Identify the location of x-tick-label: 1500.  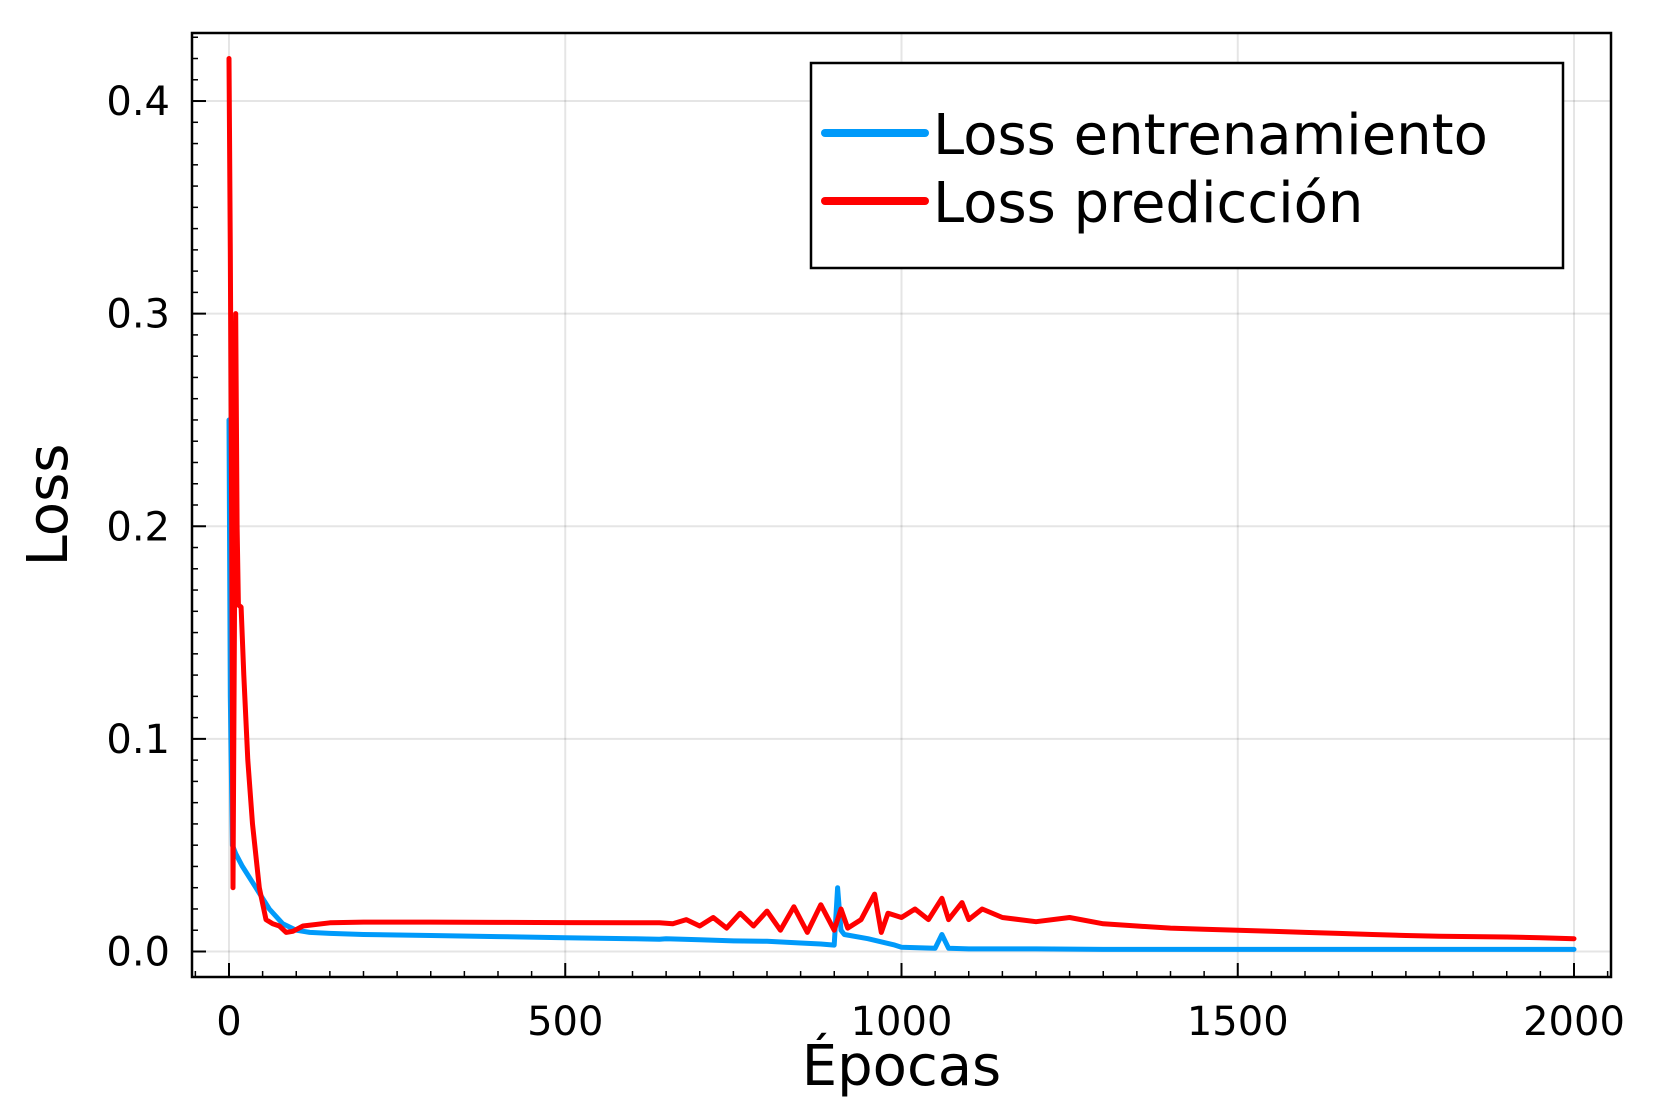
(1238, 1022).